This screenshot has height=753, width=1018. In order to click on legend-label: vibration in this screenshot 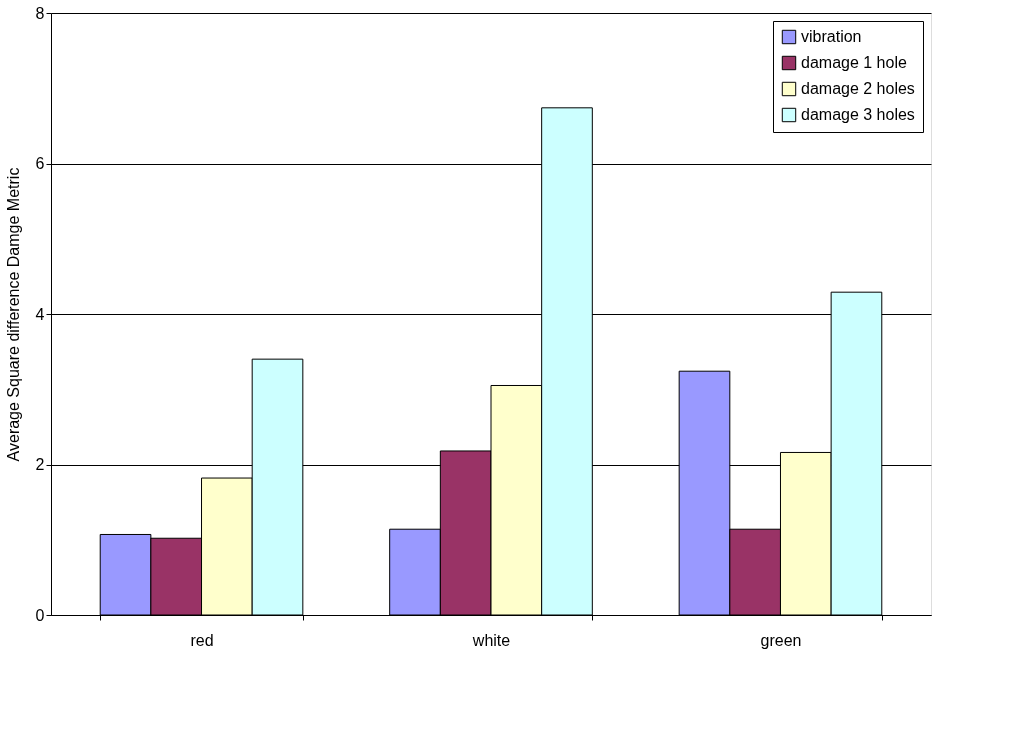, I will do `click(831, 36)`.